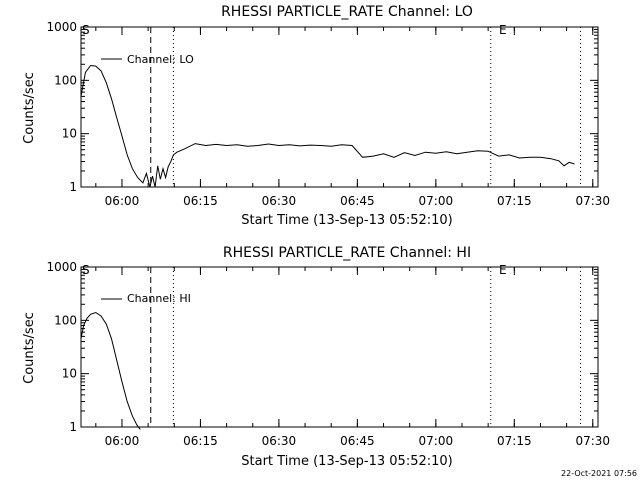 The width and height of the screenshot is (640, 480). Describe the element at coordinates (347, 253) in the screenshot. I see `chart-title: RHESSI PARTICLE_RATE Channel: HI` at that location.